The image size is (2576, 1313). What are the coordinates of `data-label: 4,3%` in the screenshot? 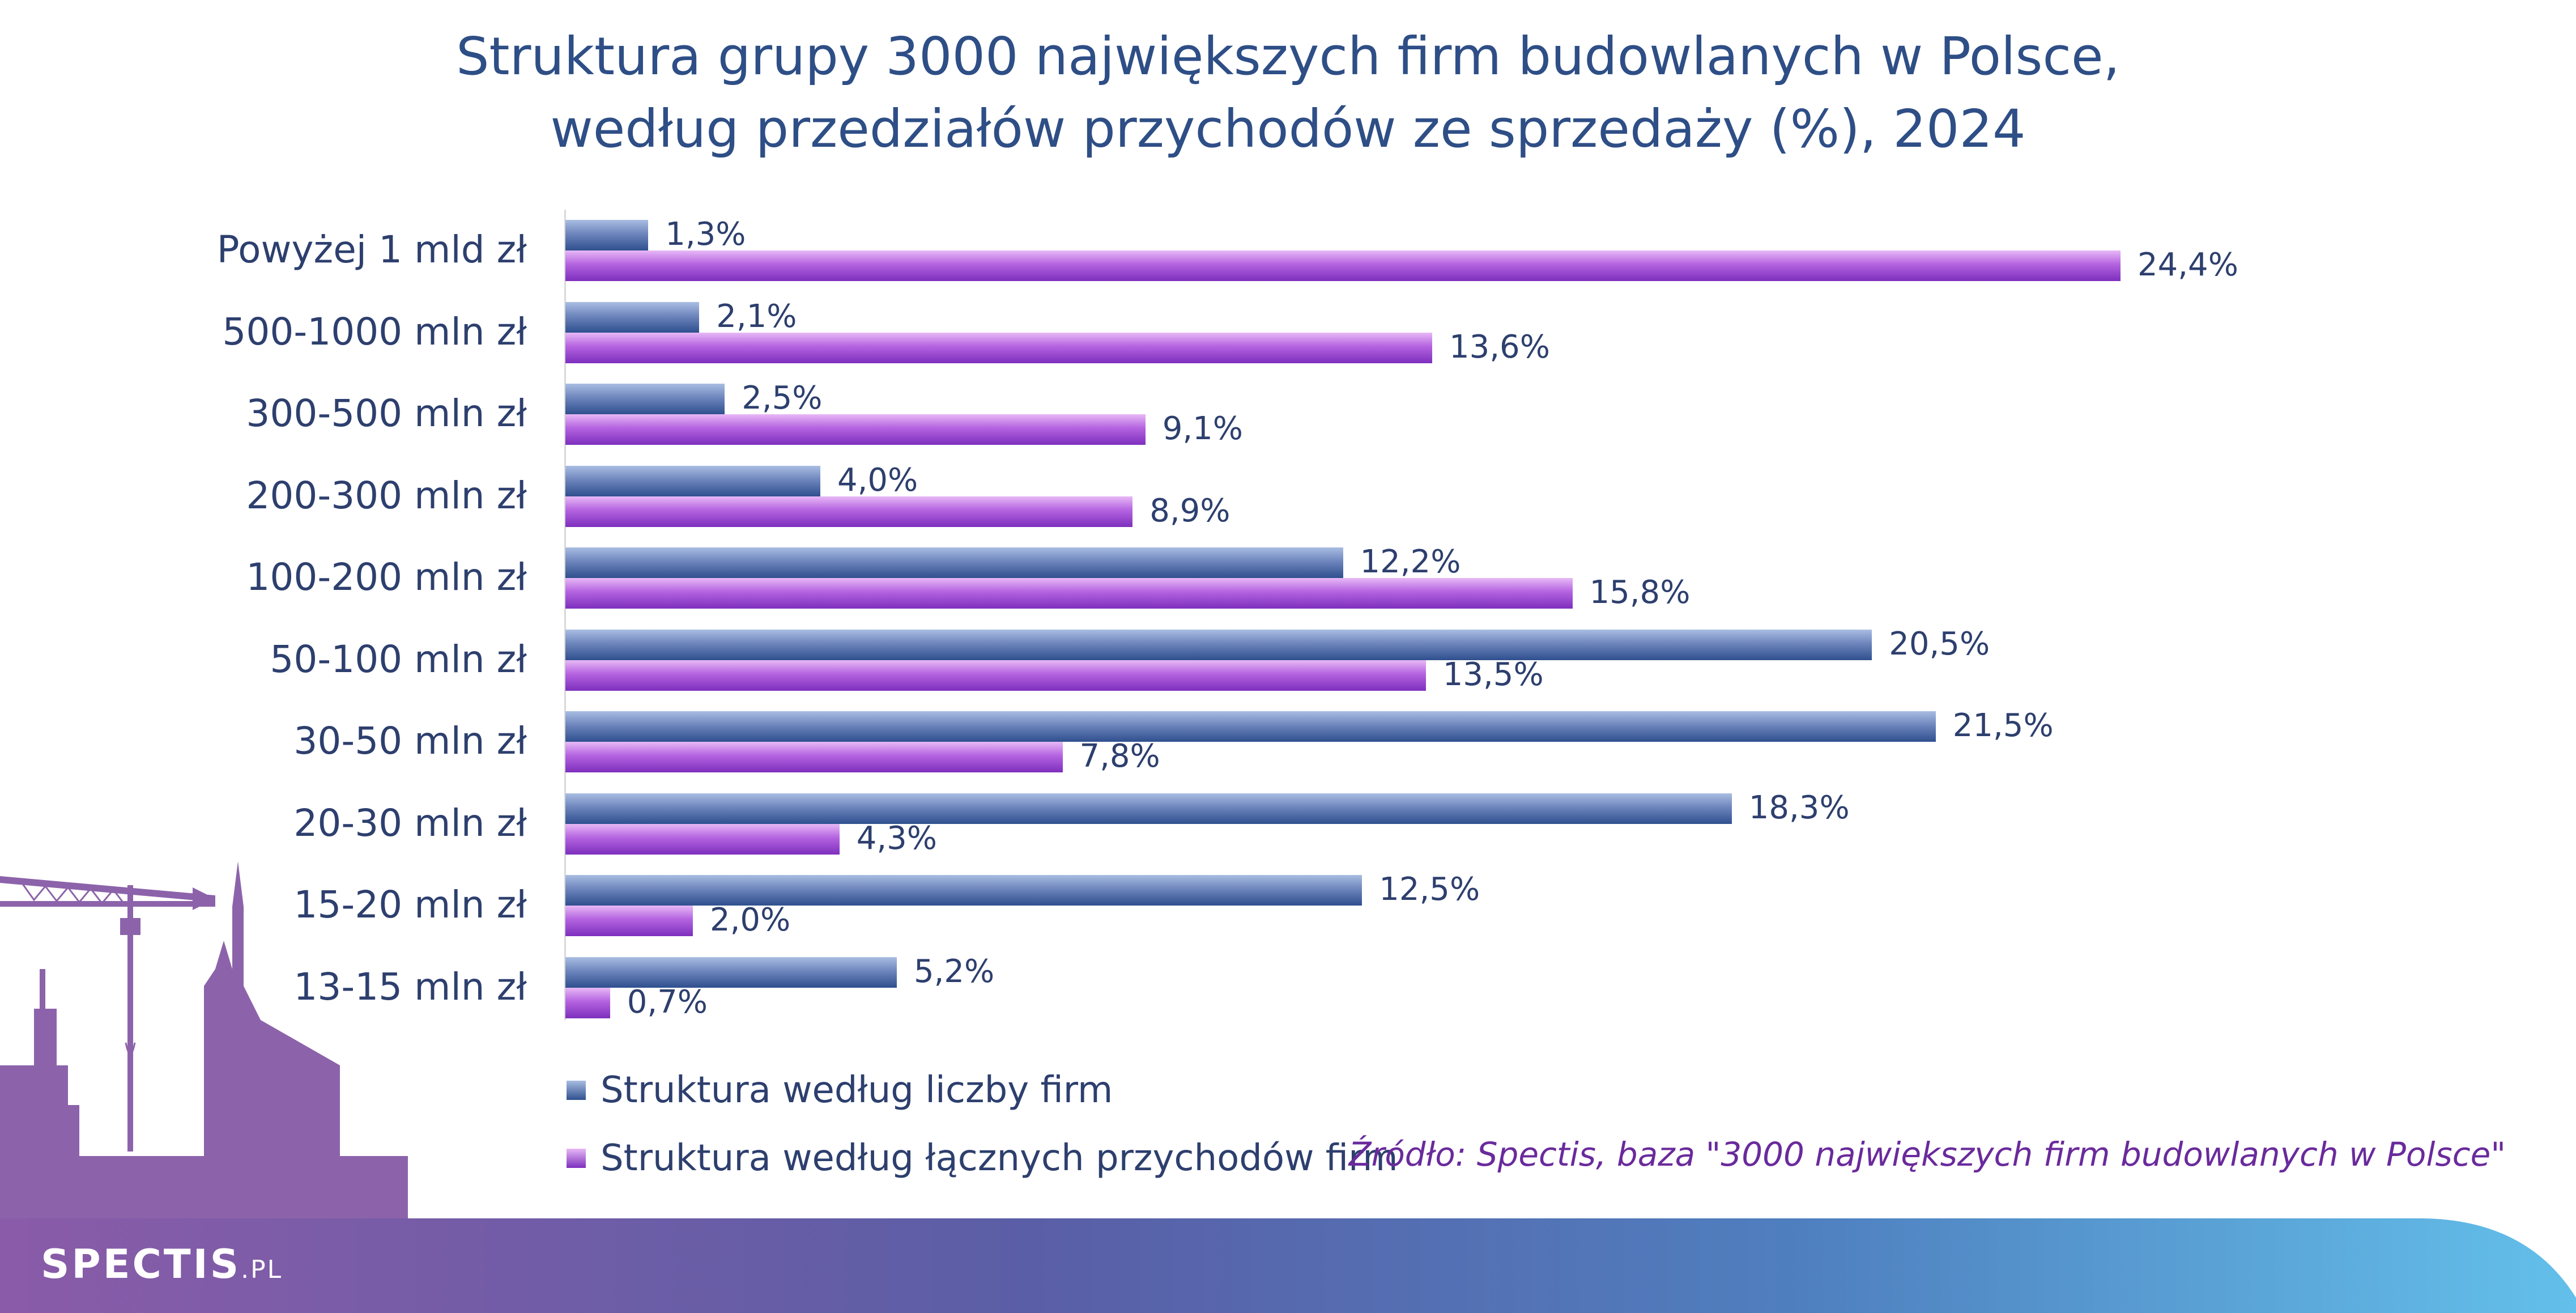 It's located at (897, 838).